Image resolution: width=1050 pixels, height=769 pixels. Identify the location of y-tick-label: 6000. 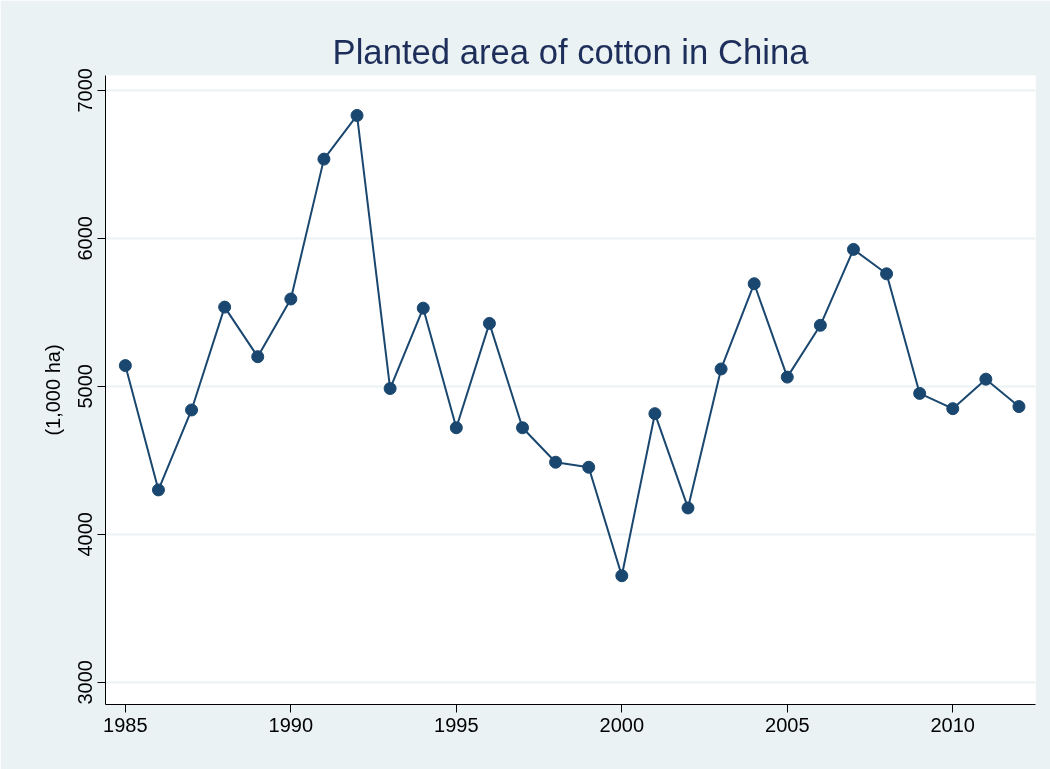
(85, 238).